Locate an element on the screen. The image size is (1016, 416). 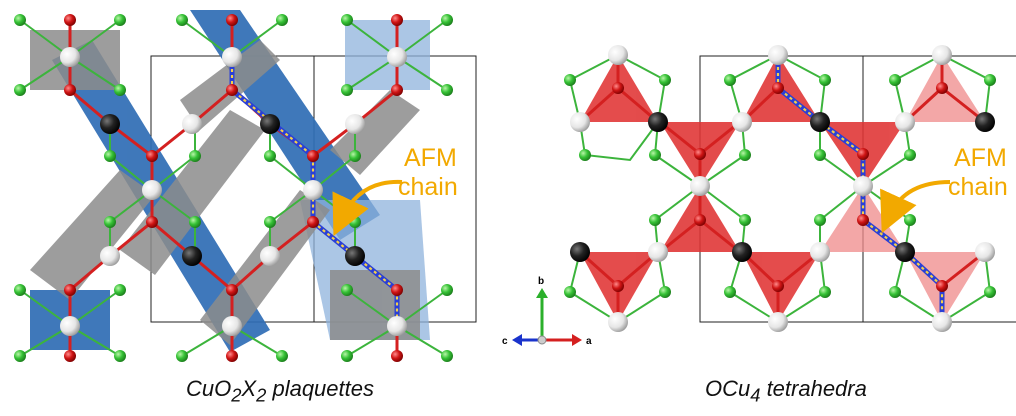
caption-right-sub1: 4 is located at coordinates (755, 395).